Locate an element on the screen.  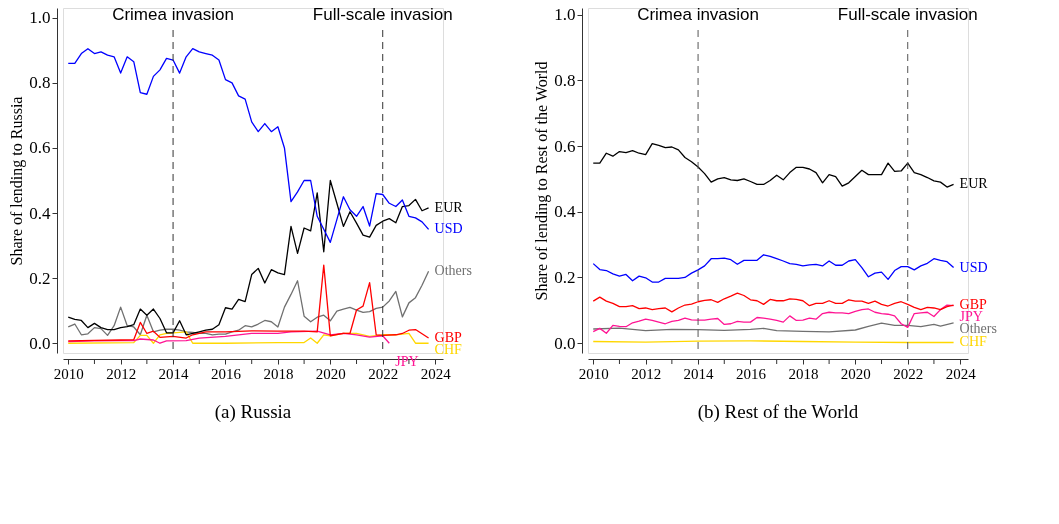
text: (b) Rest of the World is located at coordinates (778, 412).